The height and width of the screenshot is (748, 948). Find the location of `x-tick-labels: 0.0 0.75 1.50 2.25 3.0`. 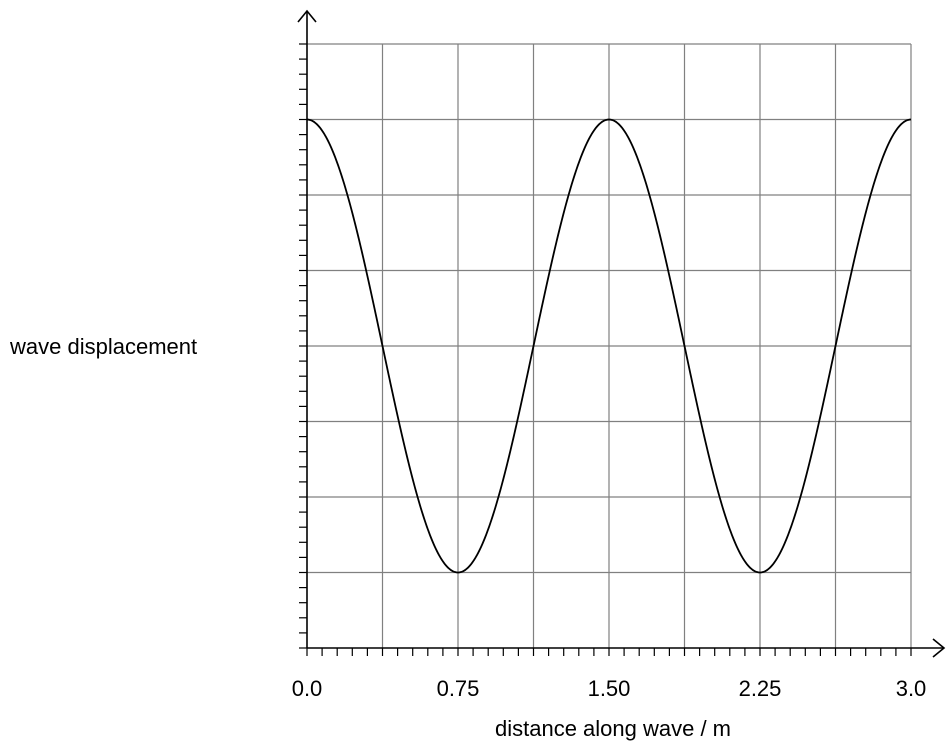

x-tick-labels: 0.0 0.75 1.50 2.25 3.0 is located at coordinates (609, 688).